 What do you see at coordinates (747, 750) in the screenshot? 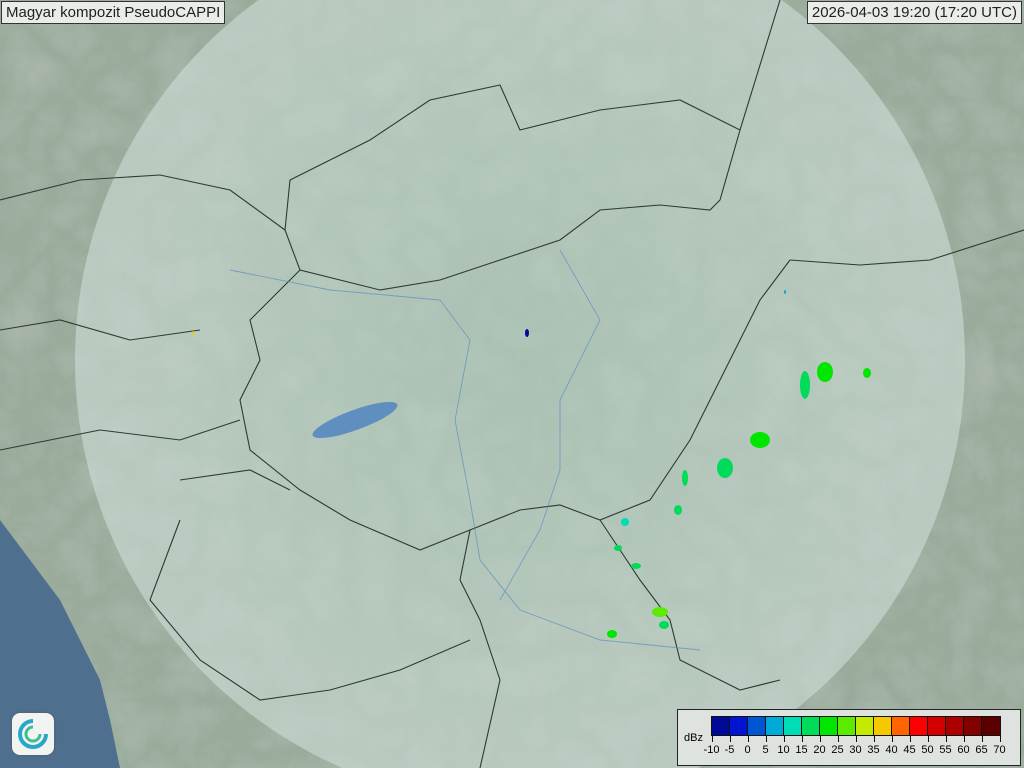
I see `legend-tick-label: 0` at bounding box center [747, 750].